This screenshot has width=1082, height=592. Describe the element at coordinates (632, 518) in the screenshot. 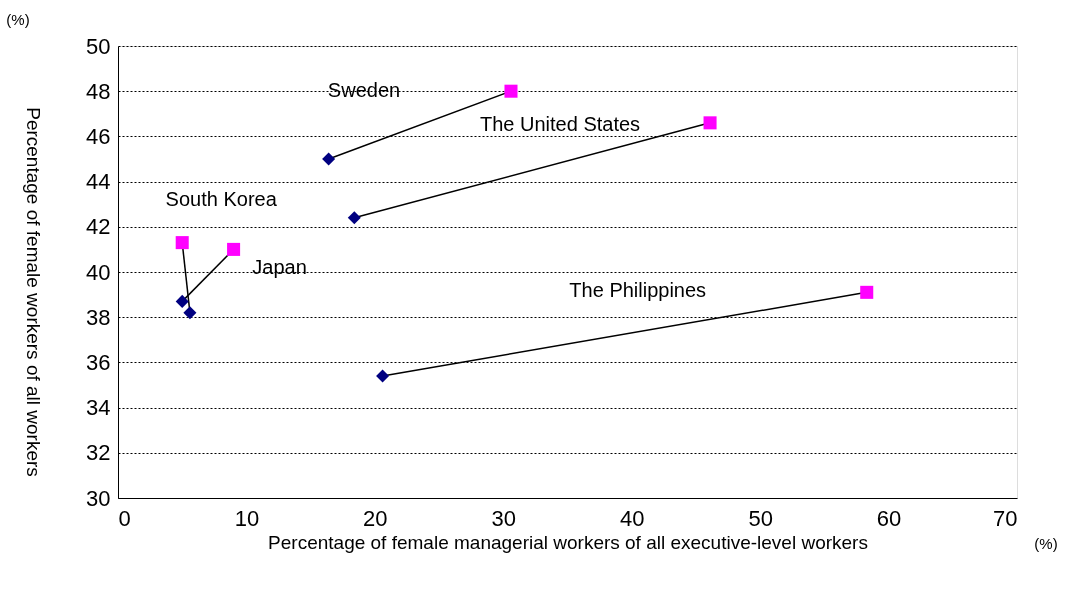

I see `x-tick-label: 40` at that location.